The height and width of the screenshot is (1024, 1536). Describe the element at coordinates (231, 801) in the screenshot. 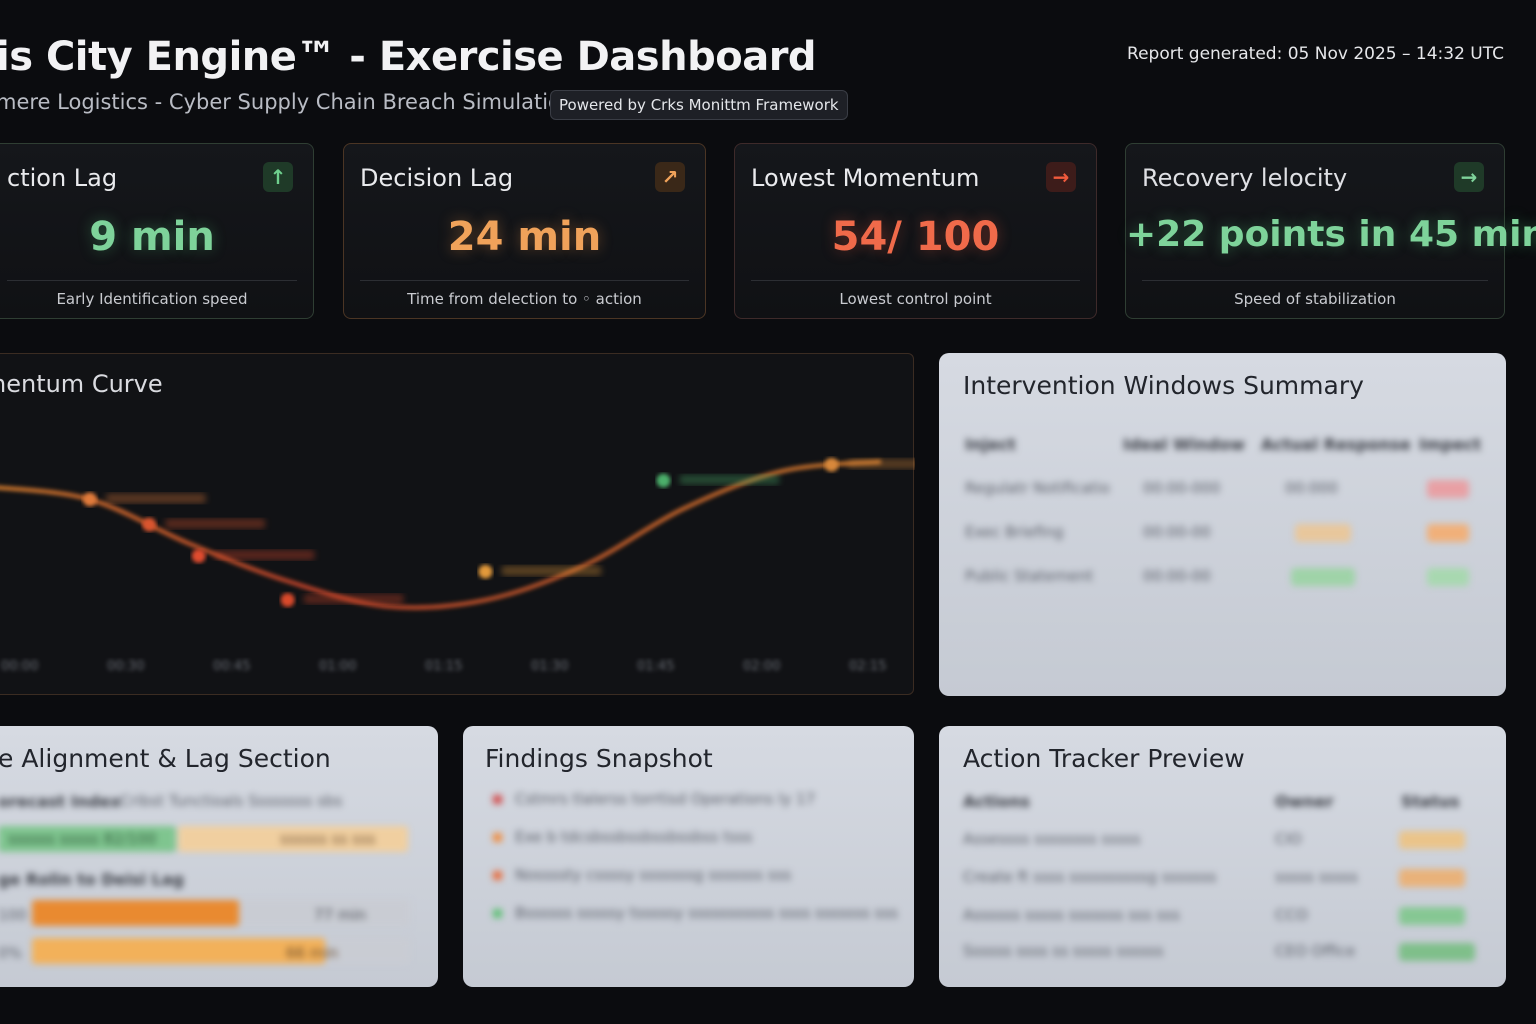

I see `forecast-index-desc: Cribst Tunctioals Ssssssss sbs` at that location.